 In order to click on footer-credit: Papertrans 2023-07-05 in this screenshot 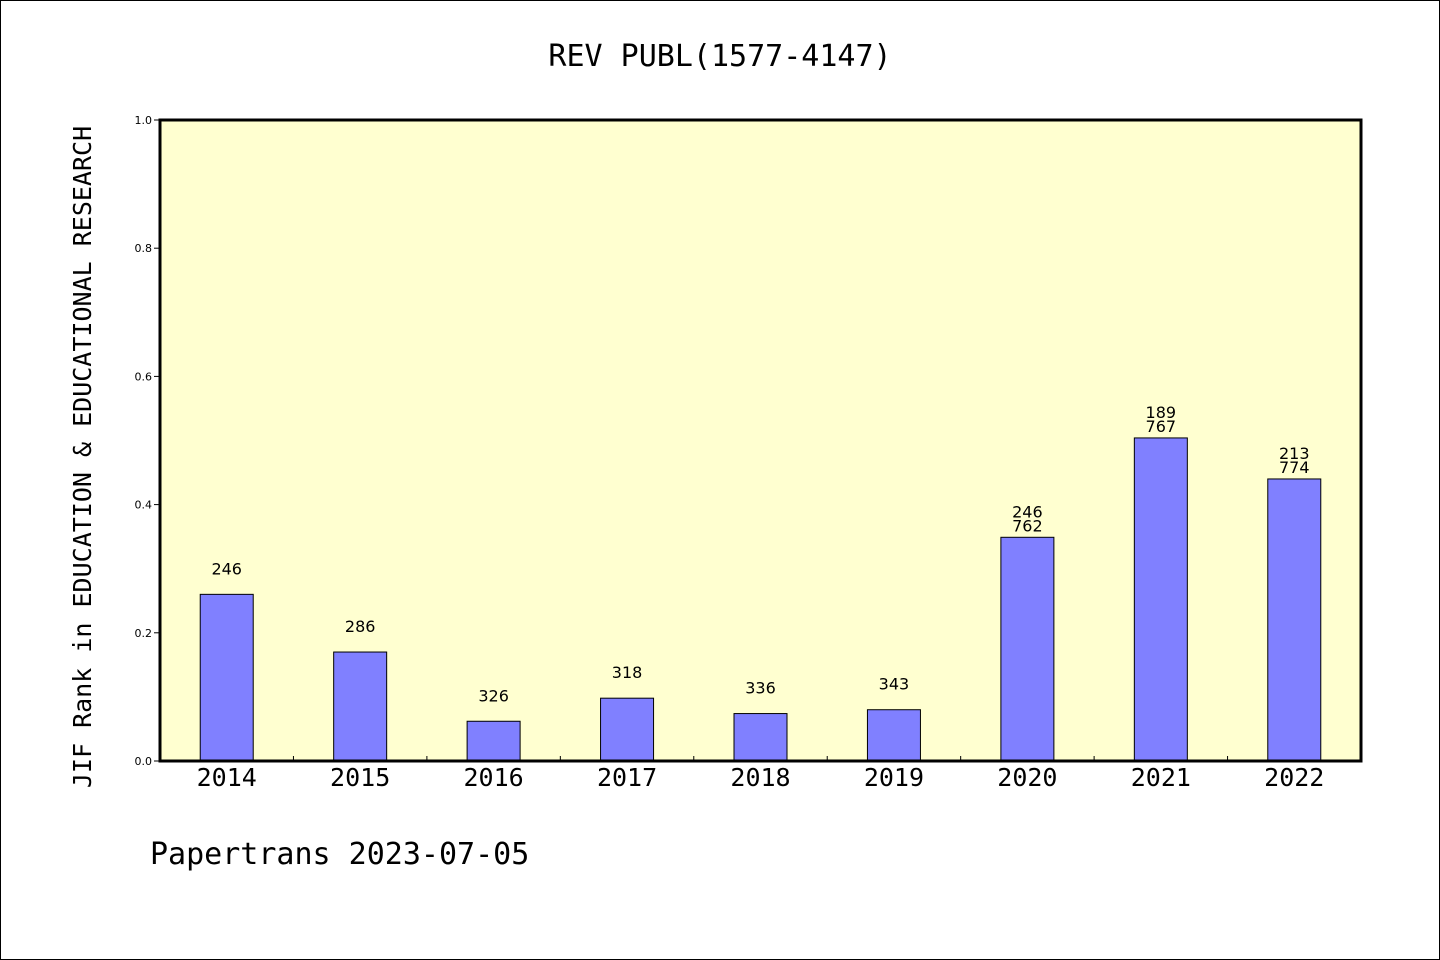, I will do `click(339, 854)`.